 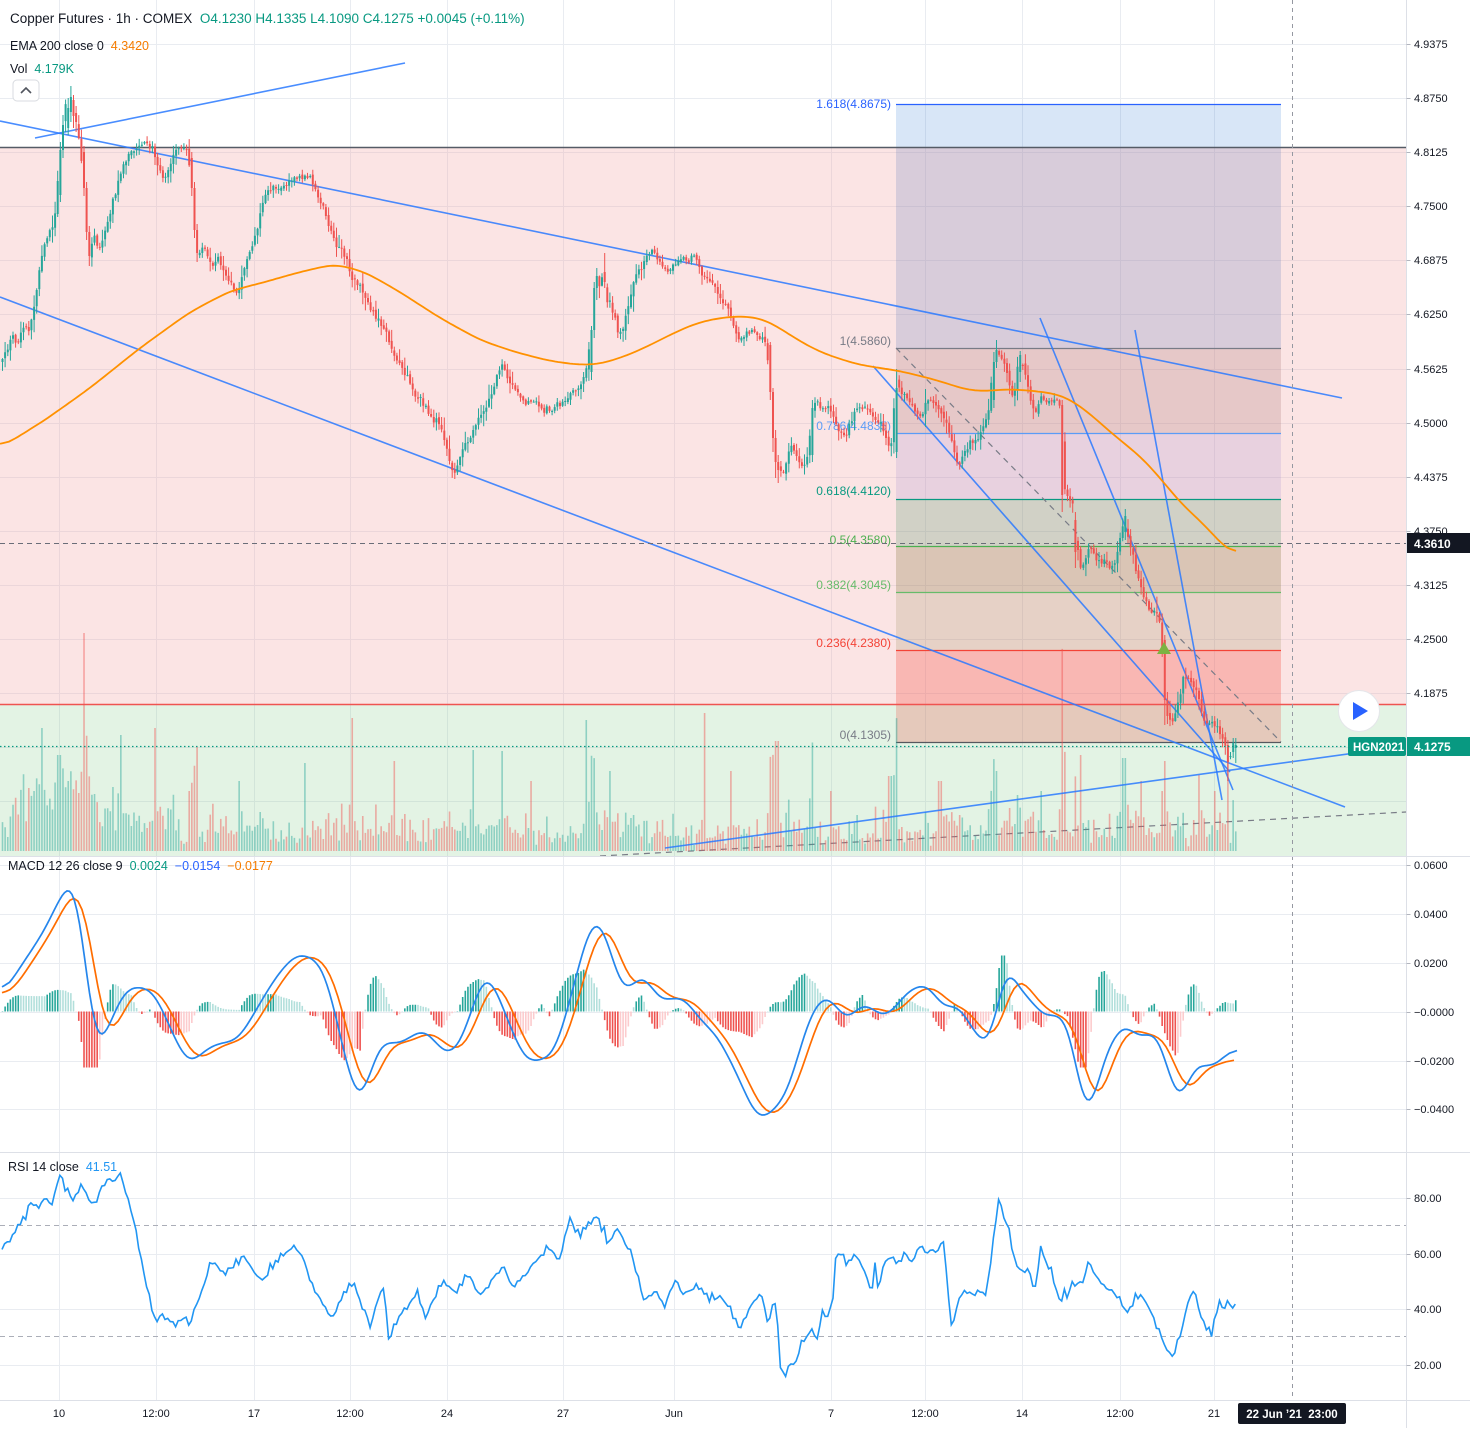 I want to click on svg-text: 60.00, so click(x=1428, y=1255).